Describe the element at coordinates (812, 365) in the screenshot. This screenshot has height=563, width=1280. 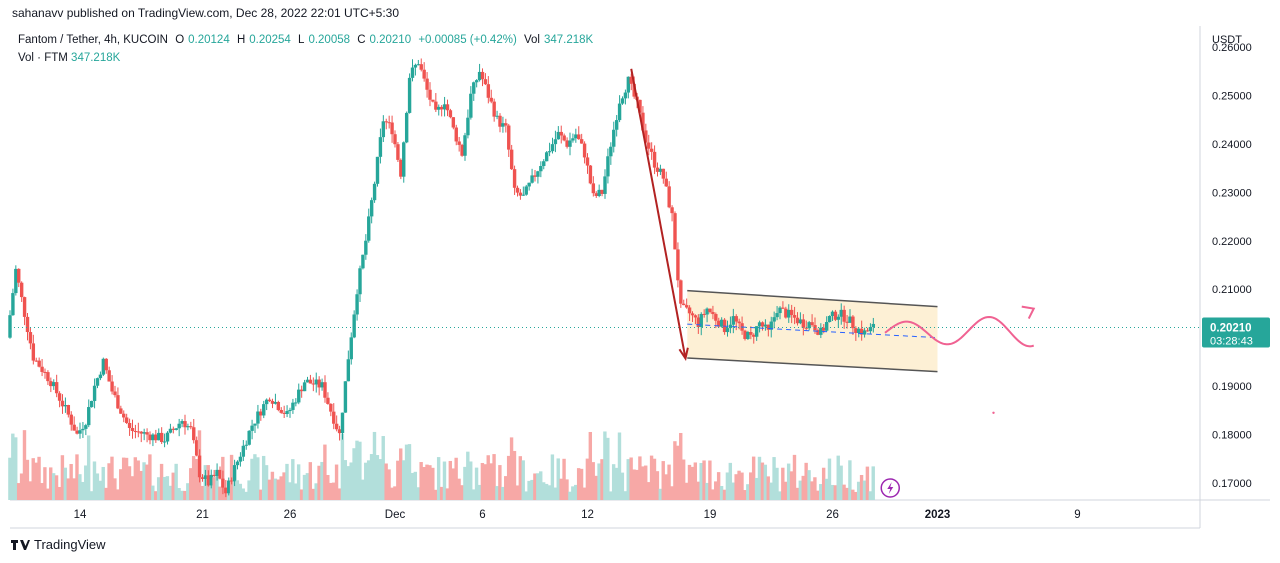
I see `channel-lower-line` at that location.